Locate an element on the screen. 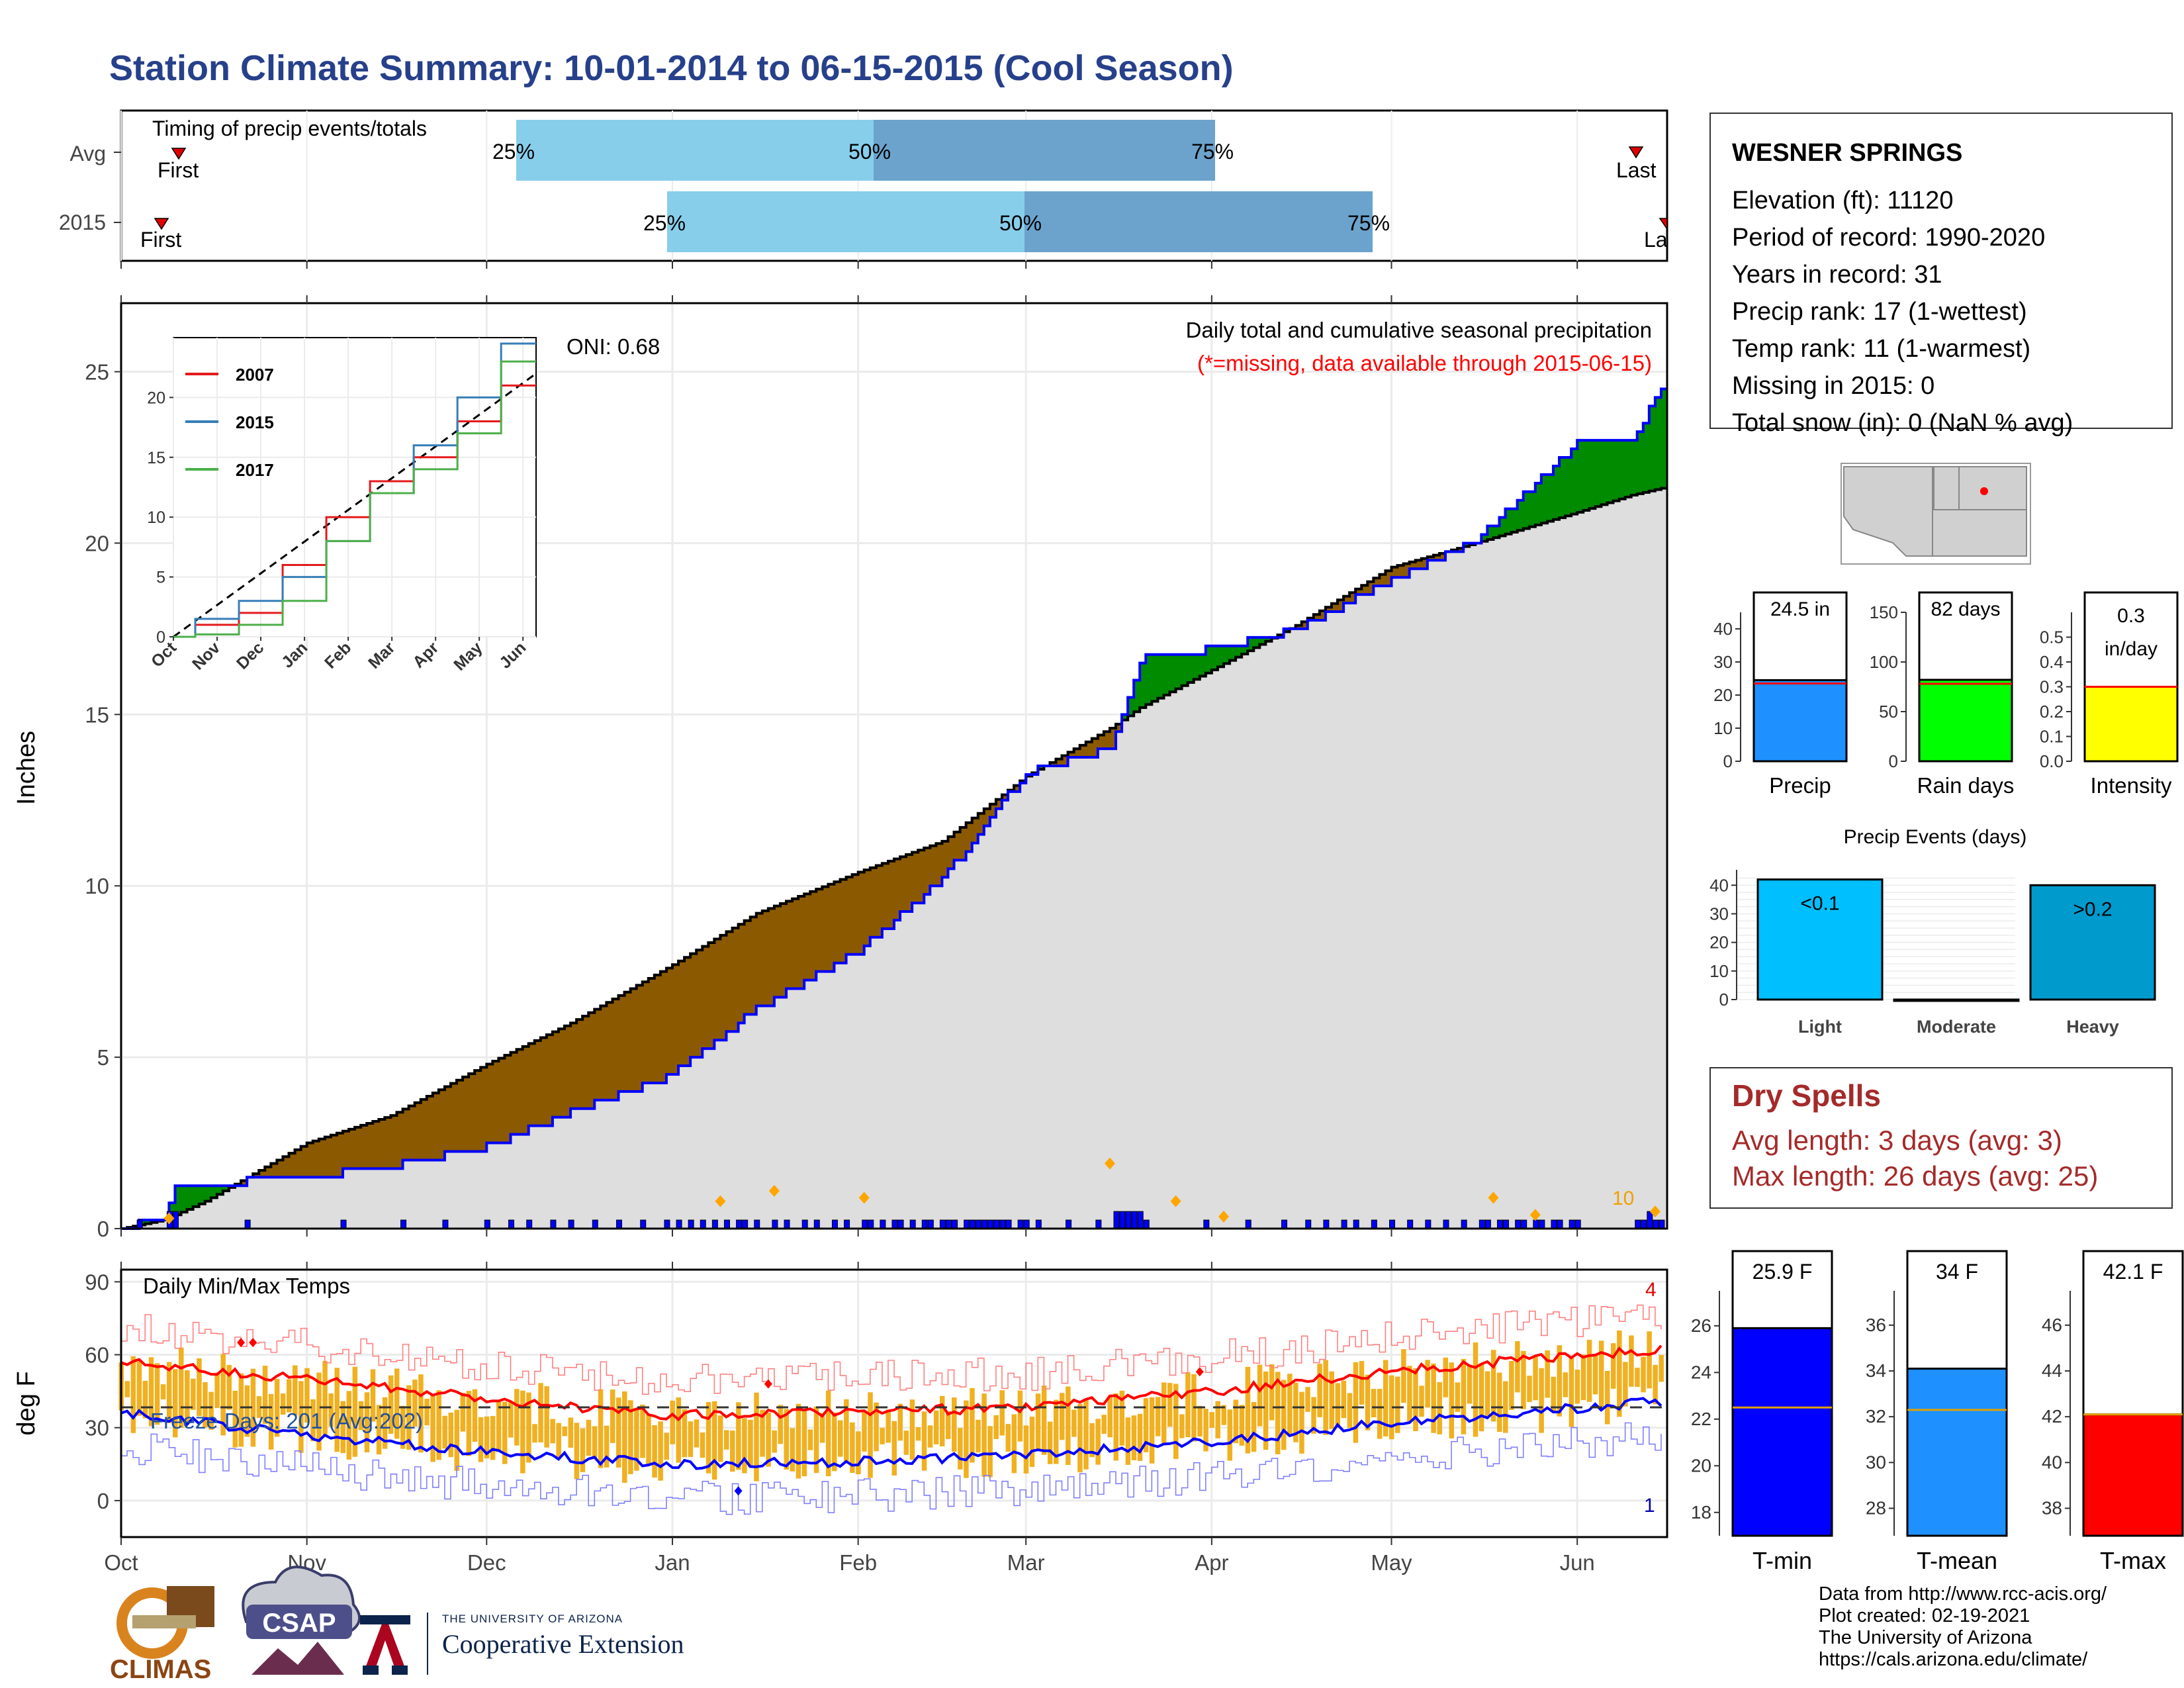 The height and width of the screenshot is (1688, 2184). month-tick: Jan is located at coordinates (672, 1562).